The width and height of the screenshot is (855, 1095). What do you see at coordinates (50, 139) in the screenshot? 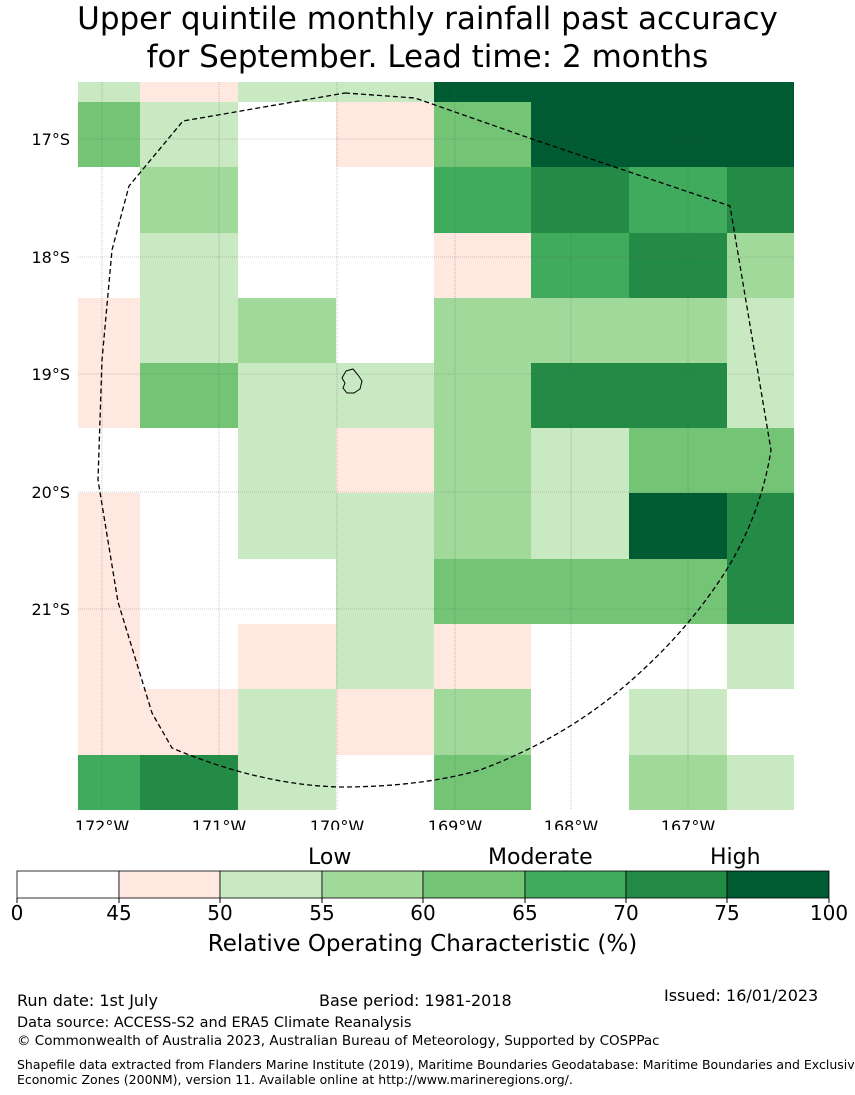
I see `latitude-label: 17°S` at bounding box center [50, 139].